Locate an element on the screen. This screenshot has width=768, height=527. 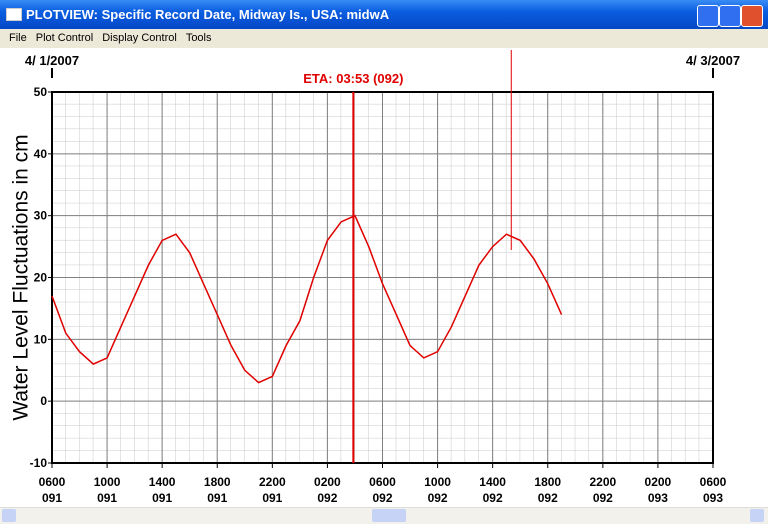
app-icon is located at coordinates (14, 14).